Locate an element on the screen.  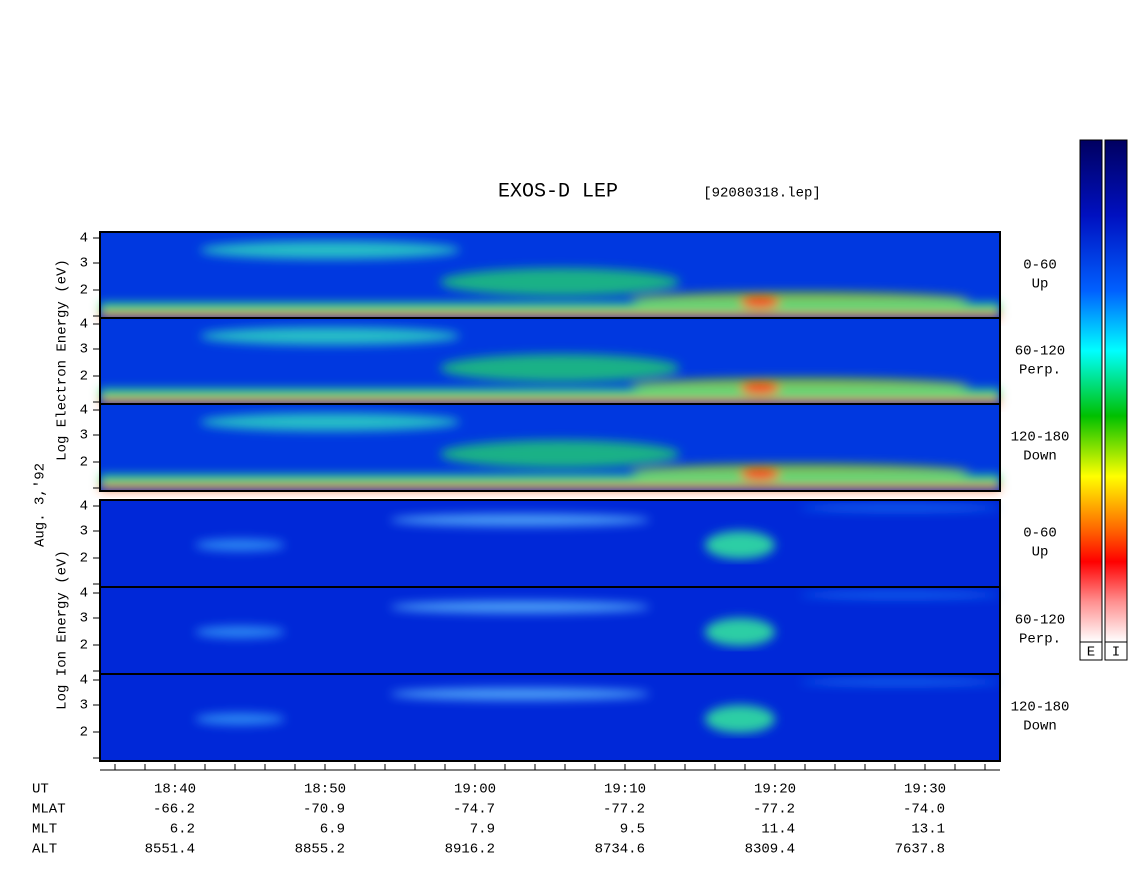
ephemeris-value: 6.9 is located at coordinates (332, 830).